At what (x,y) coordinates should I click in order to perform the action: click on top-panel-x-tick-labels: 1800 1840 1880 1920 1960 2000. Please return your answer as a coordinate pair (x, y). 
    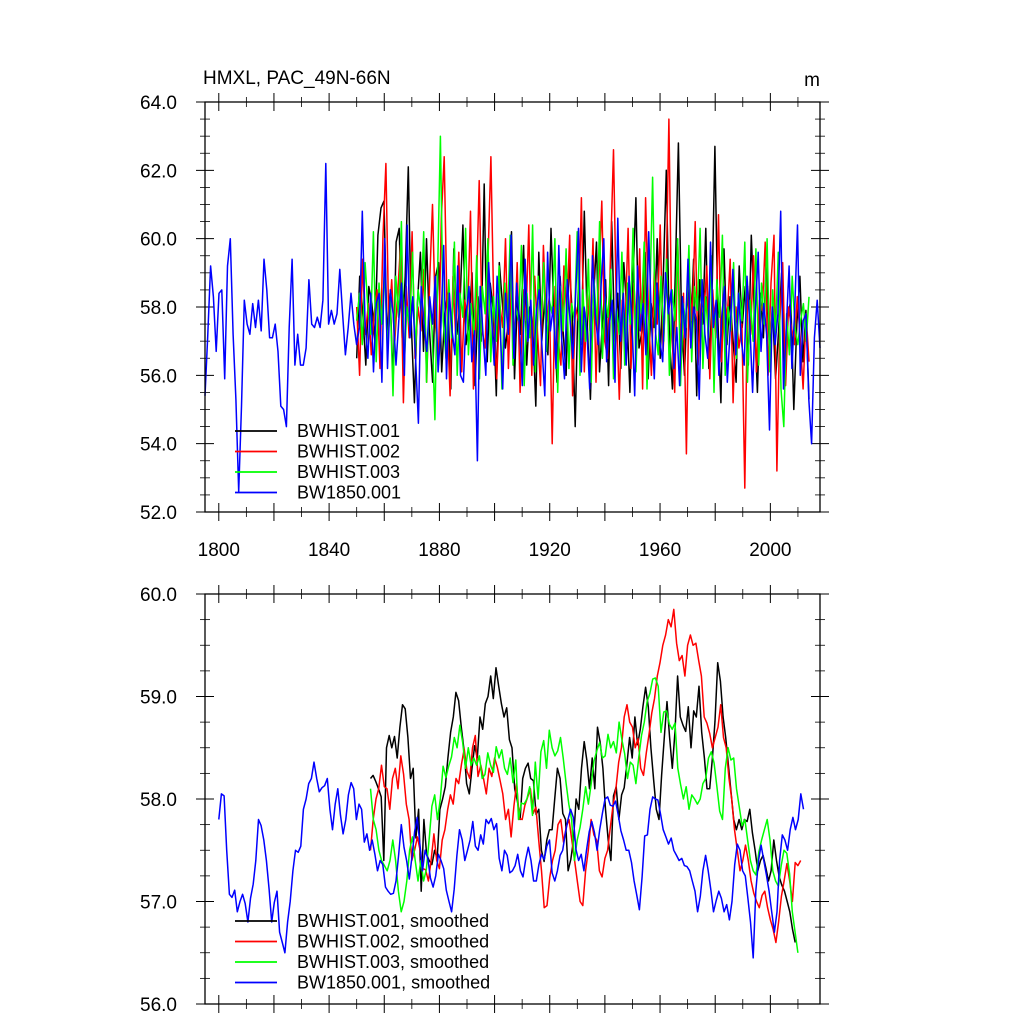
    Looking at the image, I should click on (495, 550).